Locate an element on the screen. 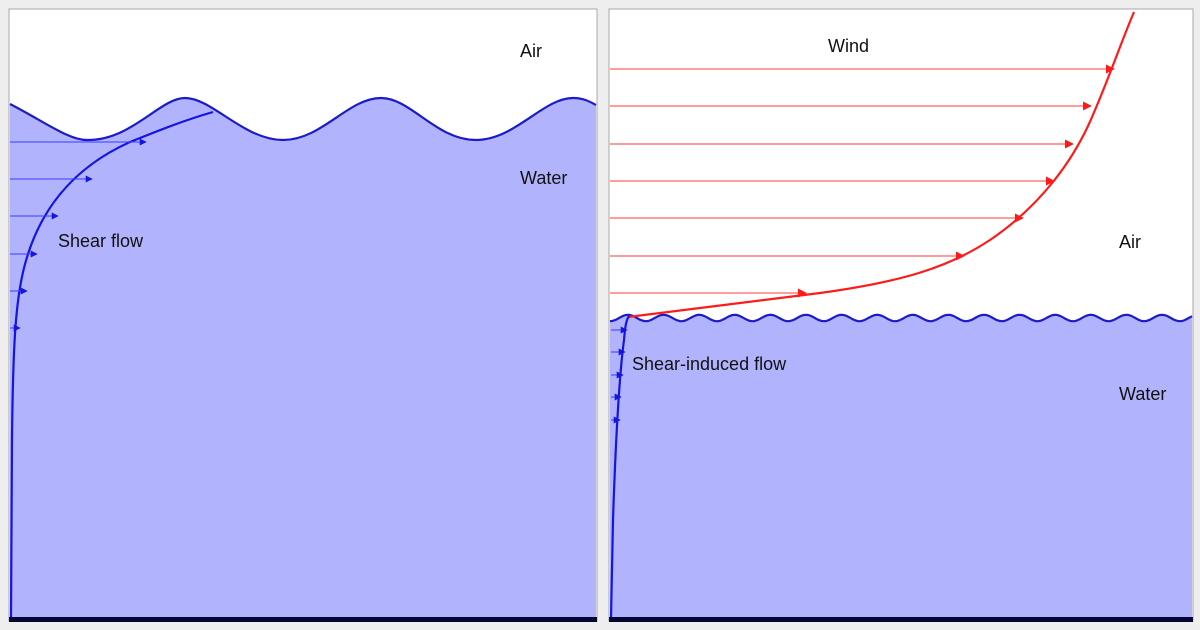 The height and width of the screenshot is (630, 1200). left-bottom-floor is located at coordinates (303, 619).